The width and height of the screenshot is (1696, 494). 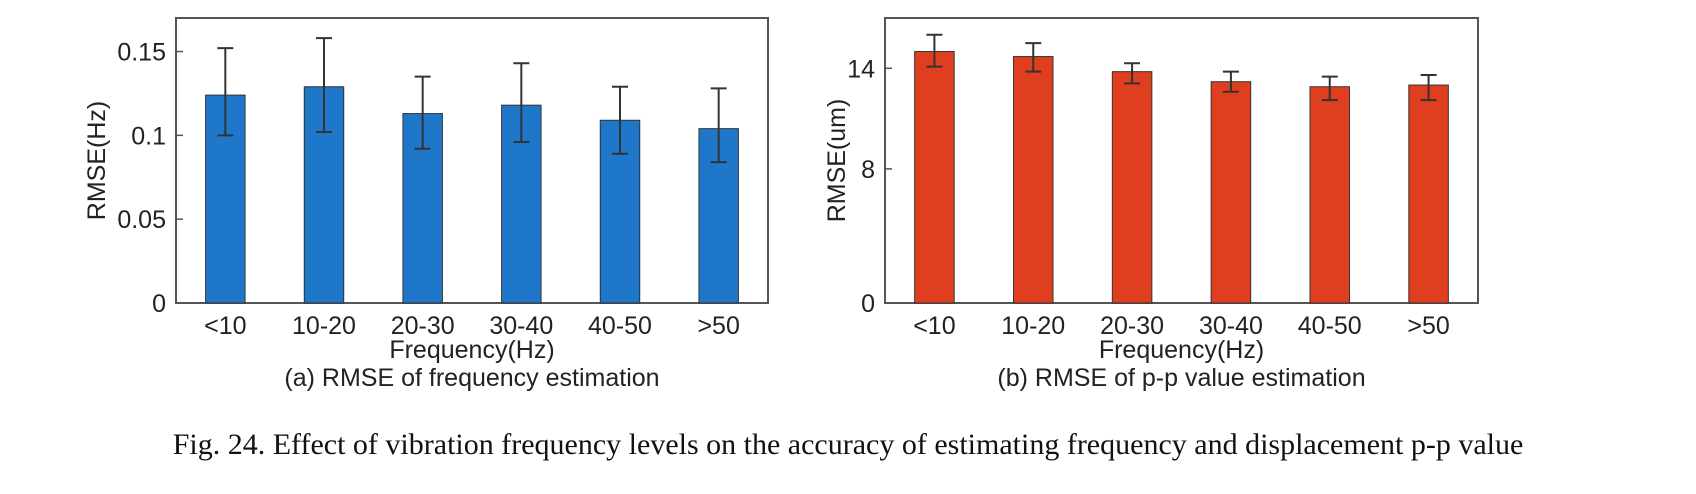 I want to click on chart-a-ytick-label: 0.15, so click(x=141, y=53).